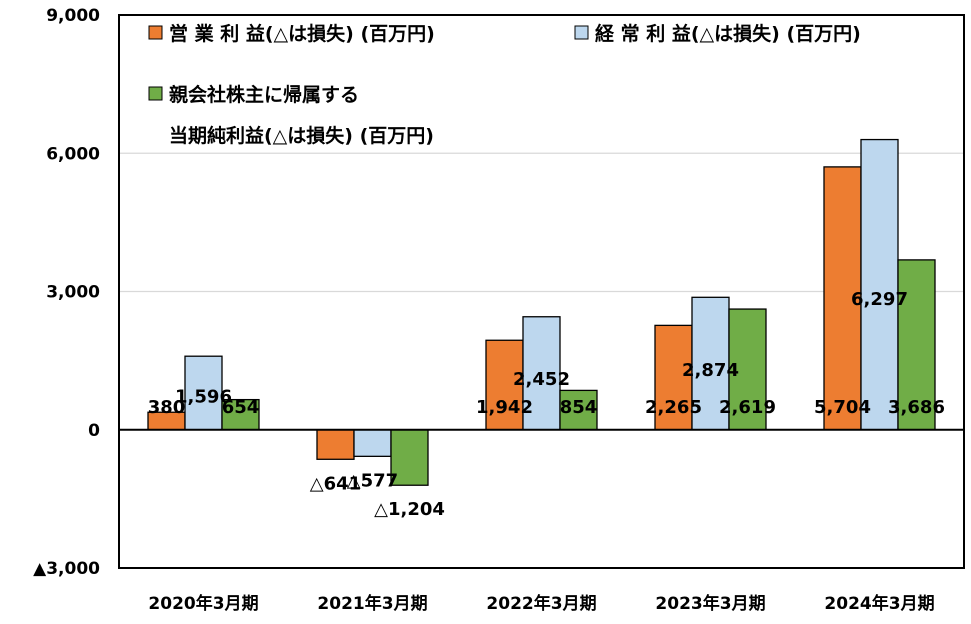 This screenshot has width=971, height=624. Describe the element at coordinates (73, 293) in the screenshot. I see `y-tick-label: 3,000` at that location.